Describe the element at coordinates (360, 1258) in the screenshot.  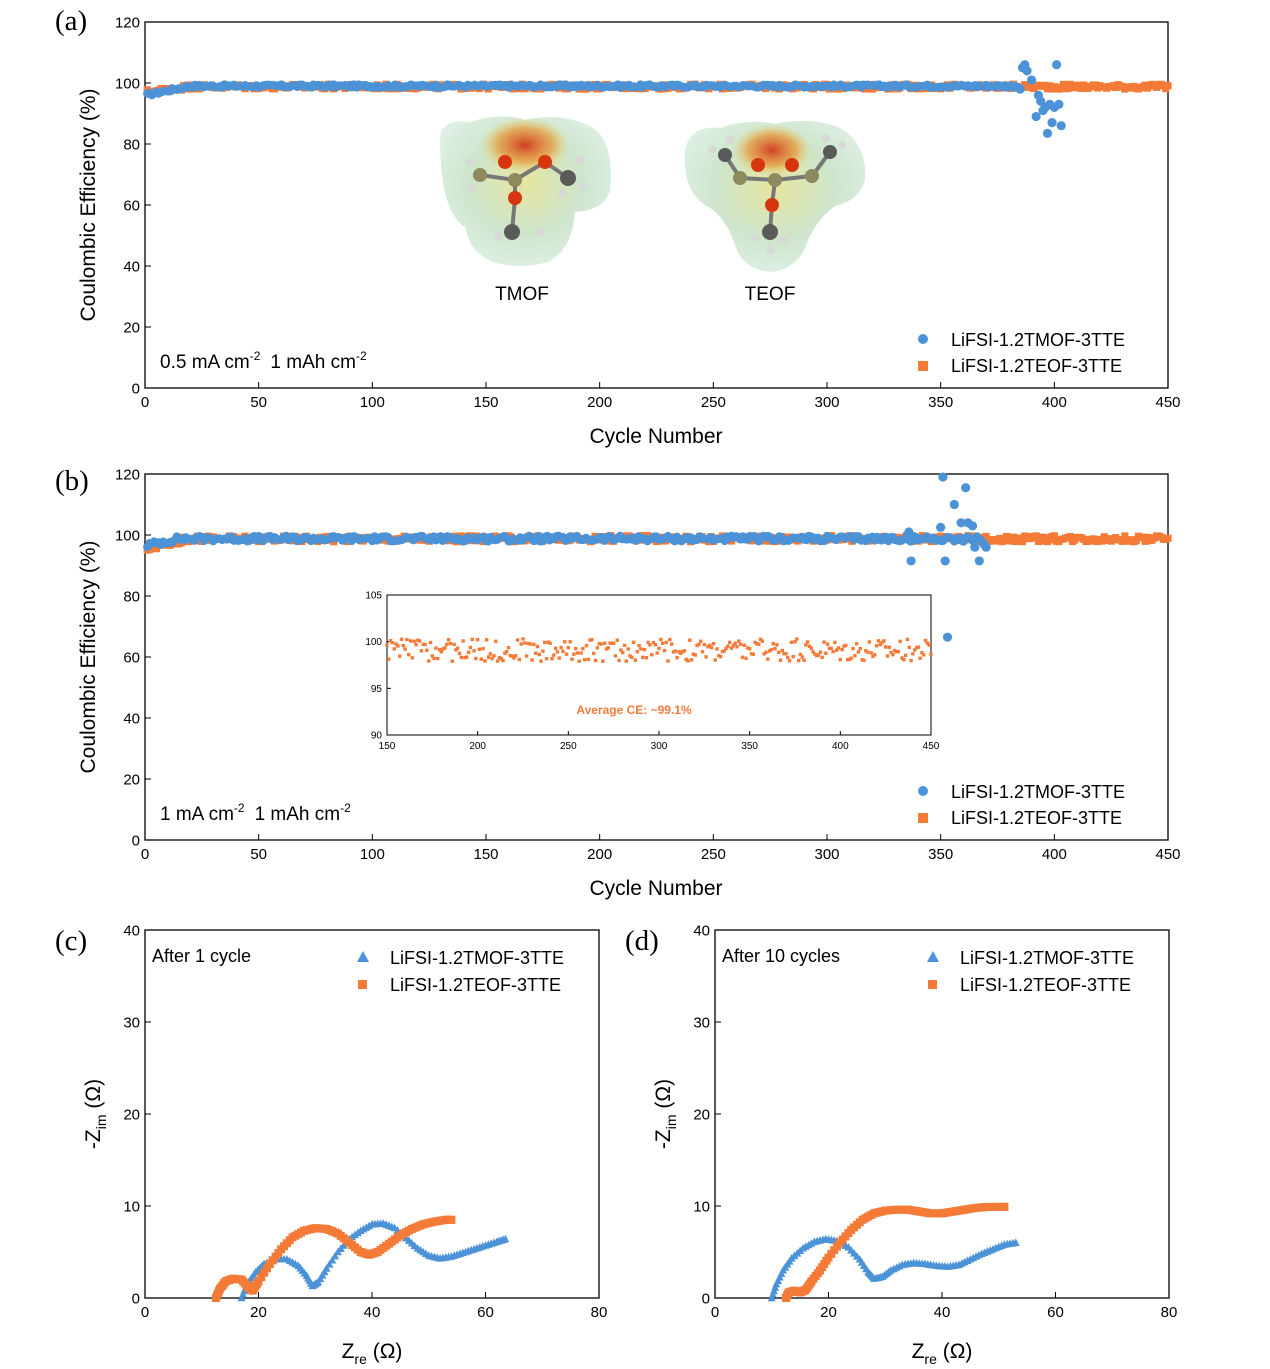
I see `panel-c-points` at that location.